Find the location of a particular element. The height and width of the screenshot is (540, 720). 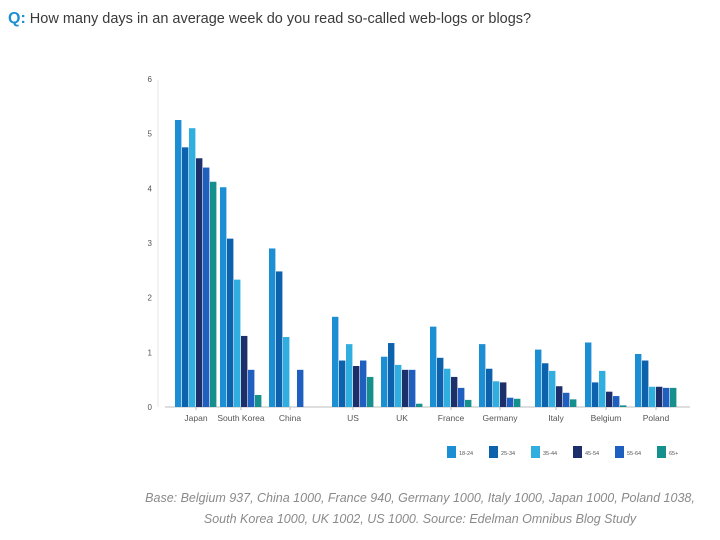

legend: 18-24 25-34 35-44 45-54 55-64 65+ is located at coordinates (562, 452).